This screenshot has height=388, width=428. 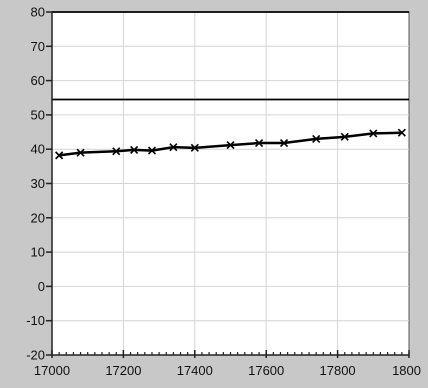 What do you see at coordinates (338, 370) in the screenshot?
I see `x-tick-label: 17800` at bounding box center [338, 370].